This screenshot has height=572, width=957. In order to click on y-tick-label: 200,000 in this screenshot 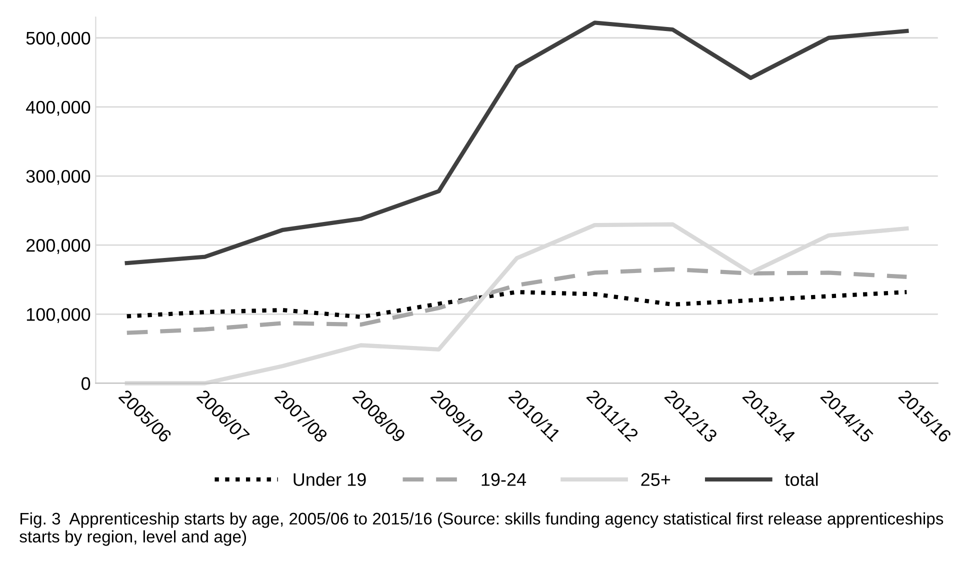, I will do `click(58, 246)`.